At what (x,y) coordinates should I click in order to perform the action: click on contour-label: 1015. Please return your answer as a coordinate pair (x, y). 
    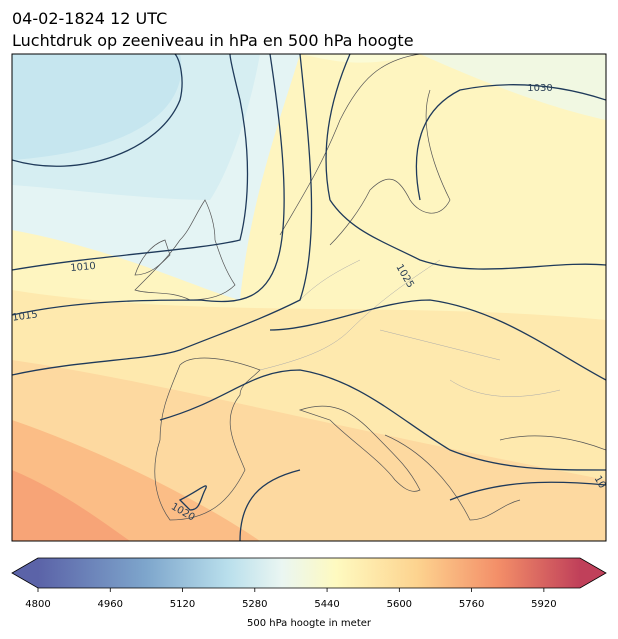
    Looking at the image, I should click on (25, 316).